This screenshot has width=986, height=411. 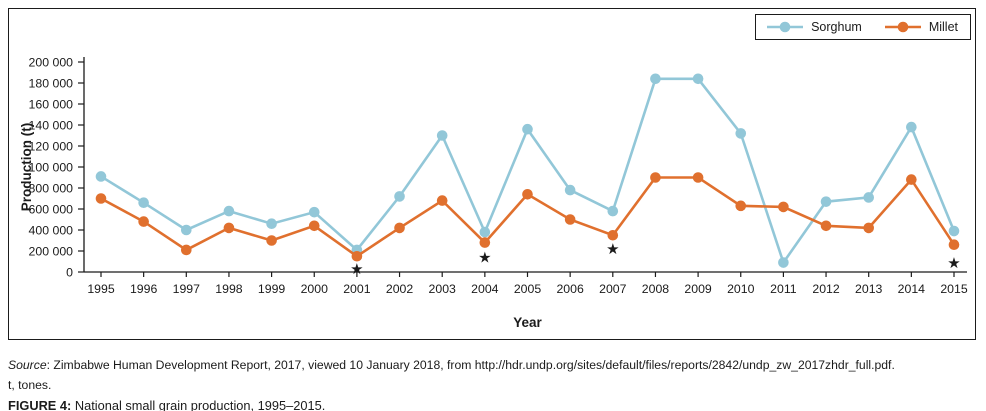 What do you see at coordinates (400, 289) in the screenshot?
I see `x-tick-label: 2002` at bounding box center [400, 289].